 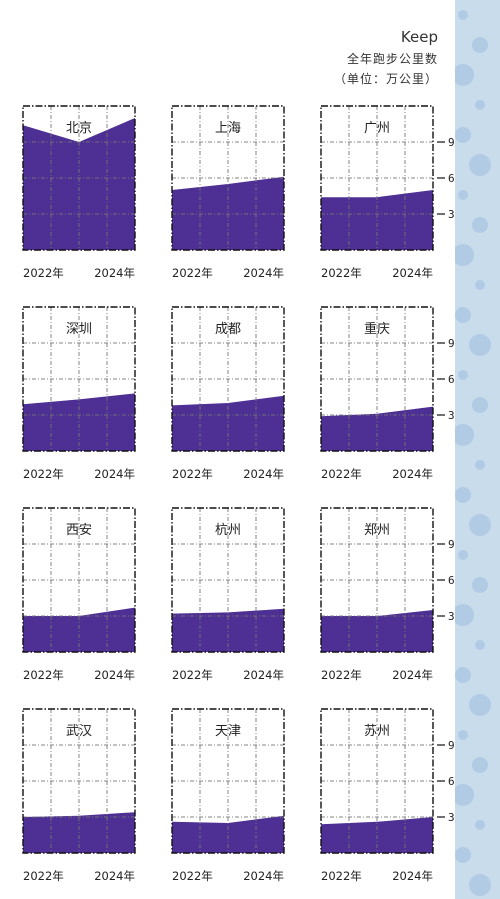 What do you see at coordinates (377, 329) in the screenshot?
I see `city-name: 重庆` at bounding box center [377, 329].